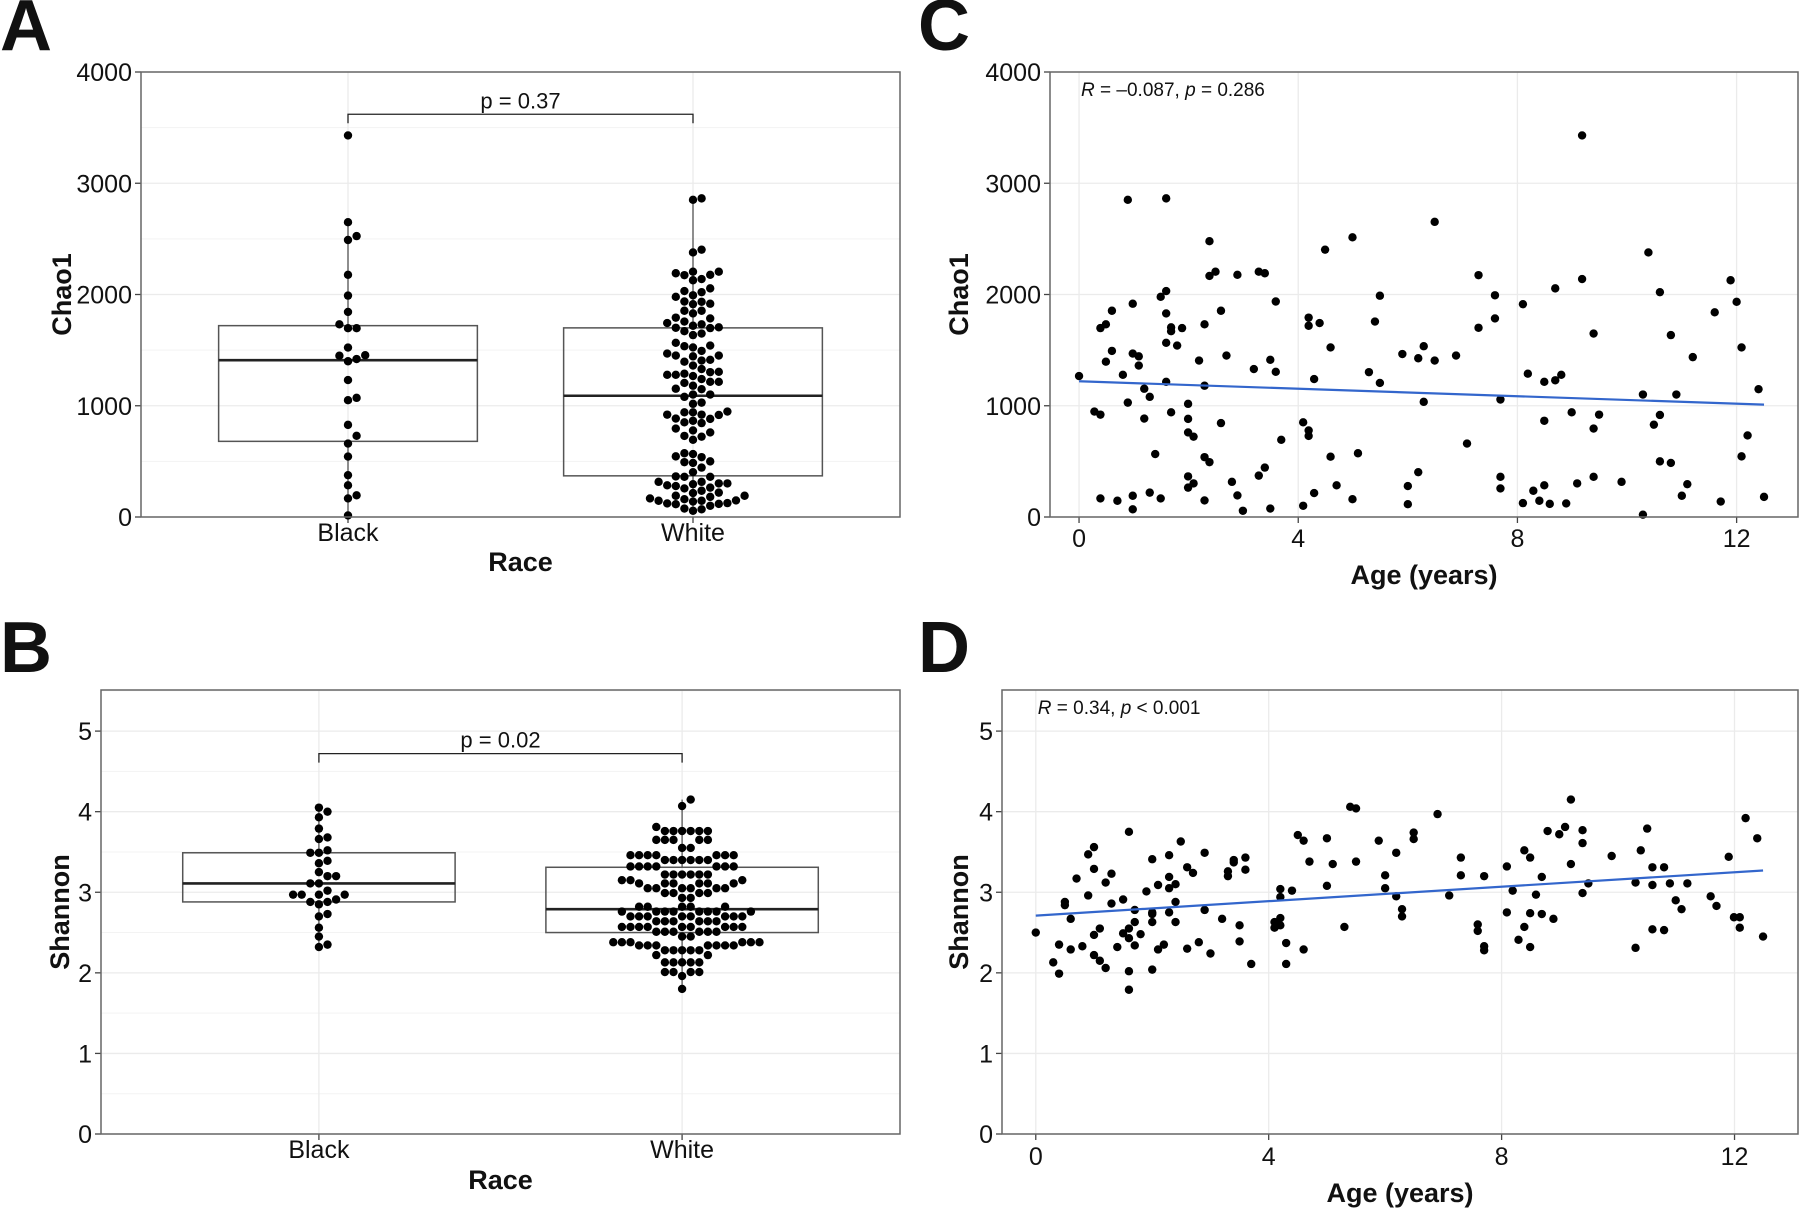  Describe the element at coordinates (500, 1180) in the screenshot. I see `x-axis-title: Race` at that location.